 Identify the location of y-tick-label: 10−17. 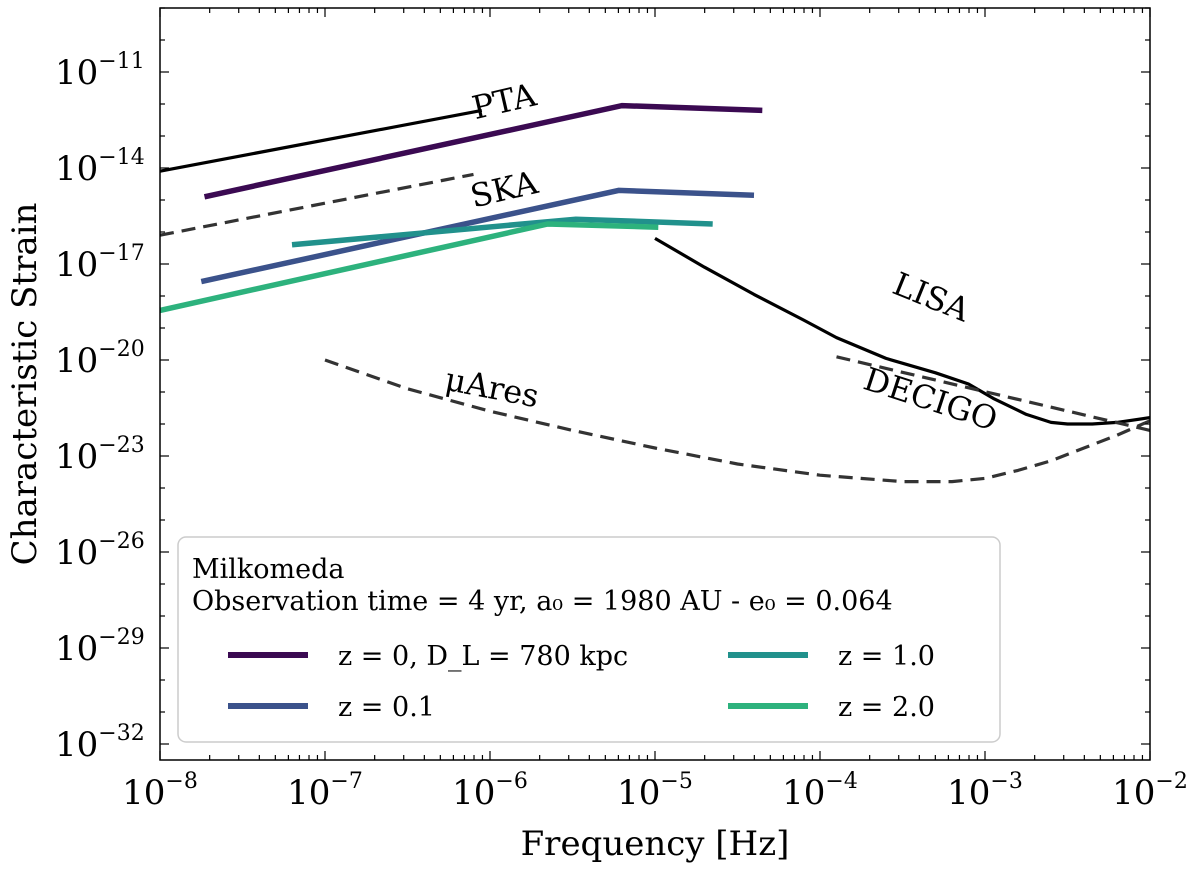
(100, 263).